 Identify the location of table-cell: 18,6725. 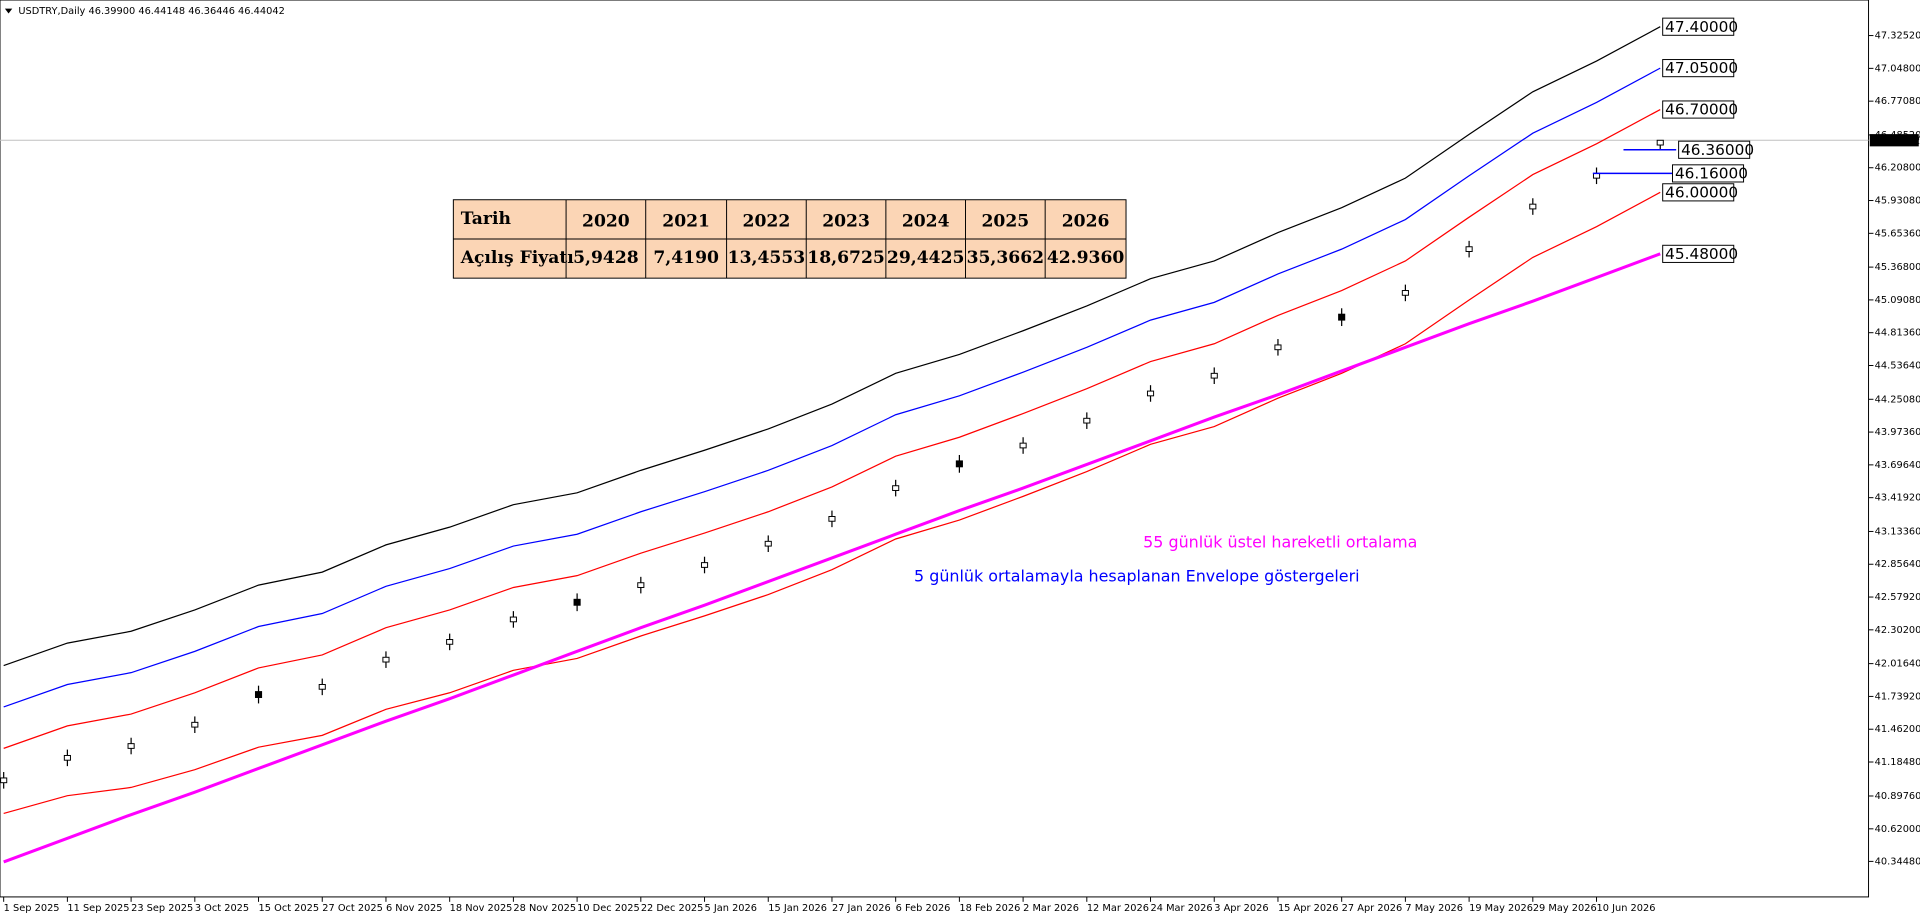
(846, 258).